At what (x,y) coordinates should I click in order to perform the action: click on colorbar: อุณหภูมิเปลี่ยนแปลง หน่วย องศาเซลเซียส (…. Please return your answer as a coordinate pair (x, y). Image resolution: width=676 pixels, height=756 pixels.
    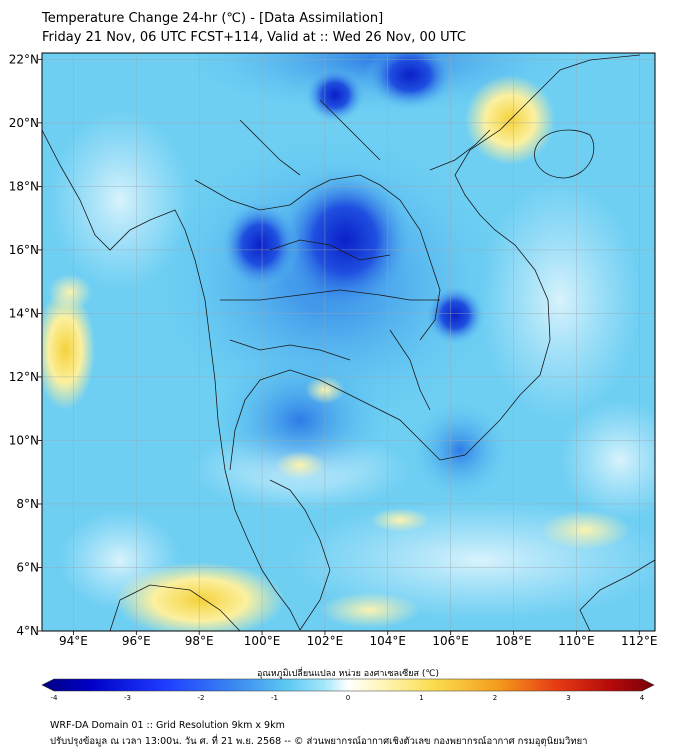
    Looking at the image, I should click on (348, 683).